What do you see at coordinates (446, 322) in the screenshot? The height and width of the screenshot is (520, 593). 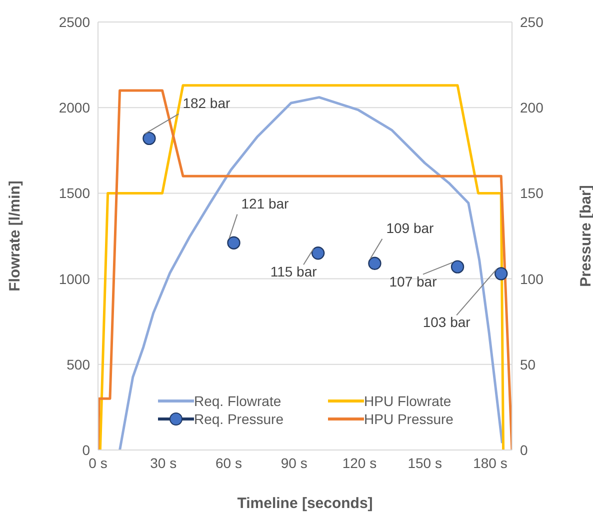 I see `data-label: 103 bar` at bounding box center [446, 322].